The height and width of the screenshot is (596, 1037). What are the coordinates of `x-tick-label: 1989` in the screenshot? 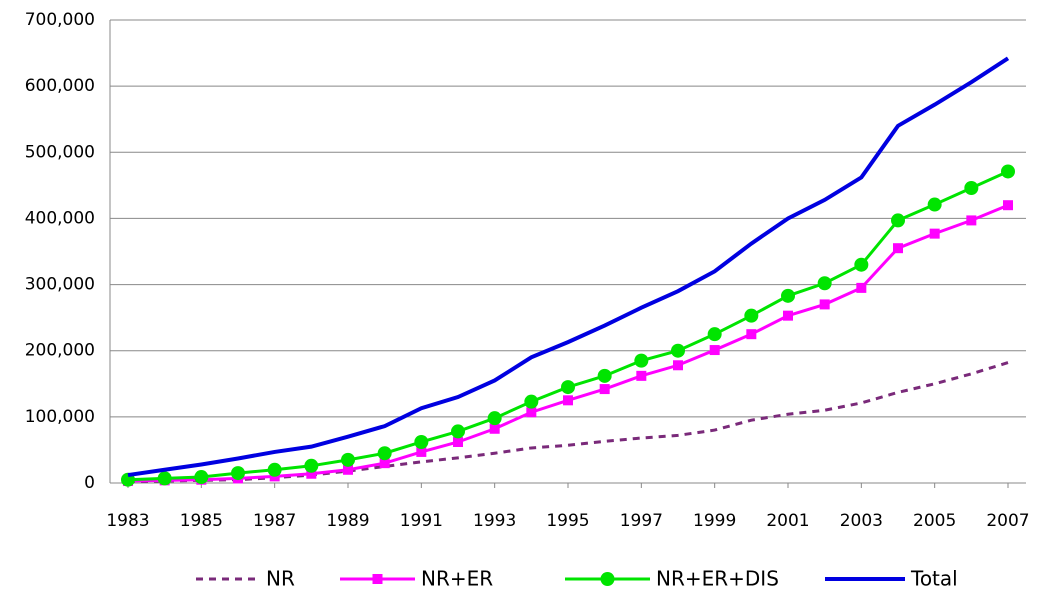 It's located at (347, 521).